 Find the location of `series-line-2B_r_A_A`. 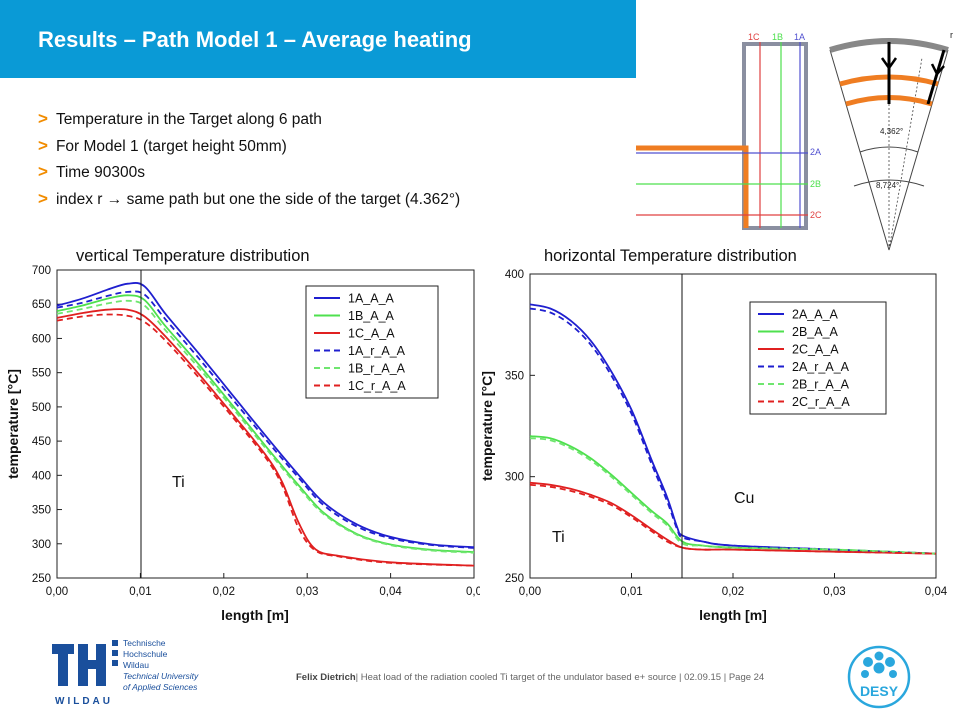

series-line-2B_r_A_A is located at coordinates (733, 496).